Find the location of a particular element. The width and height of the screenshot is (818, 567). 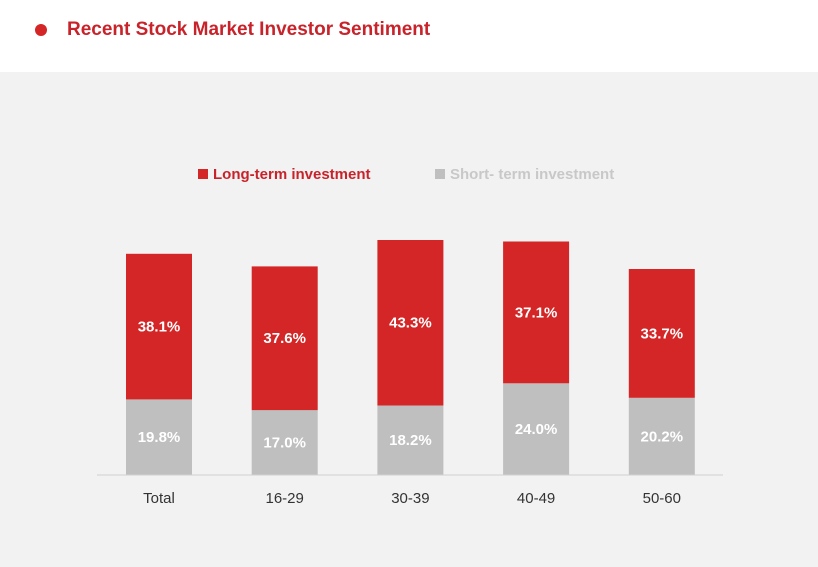

x-tick-label-3: 40-49 is located at coordinates (536, 498).